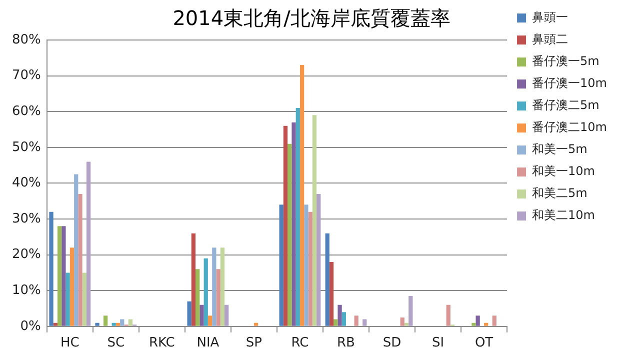 The width and height of the screenshot is (625, 358). I want to click on x-tick-label: SD, so click(392, 343).